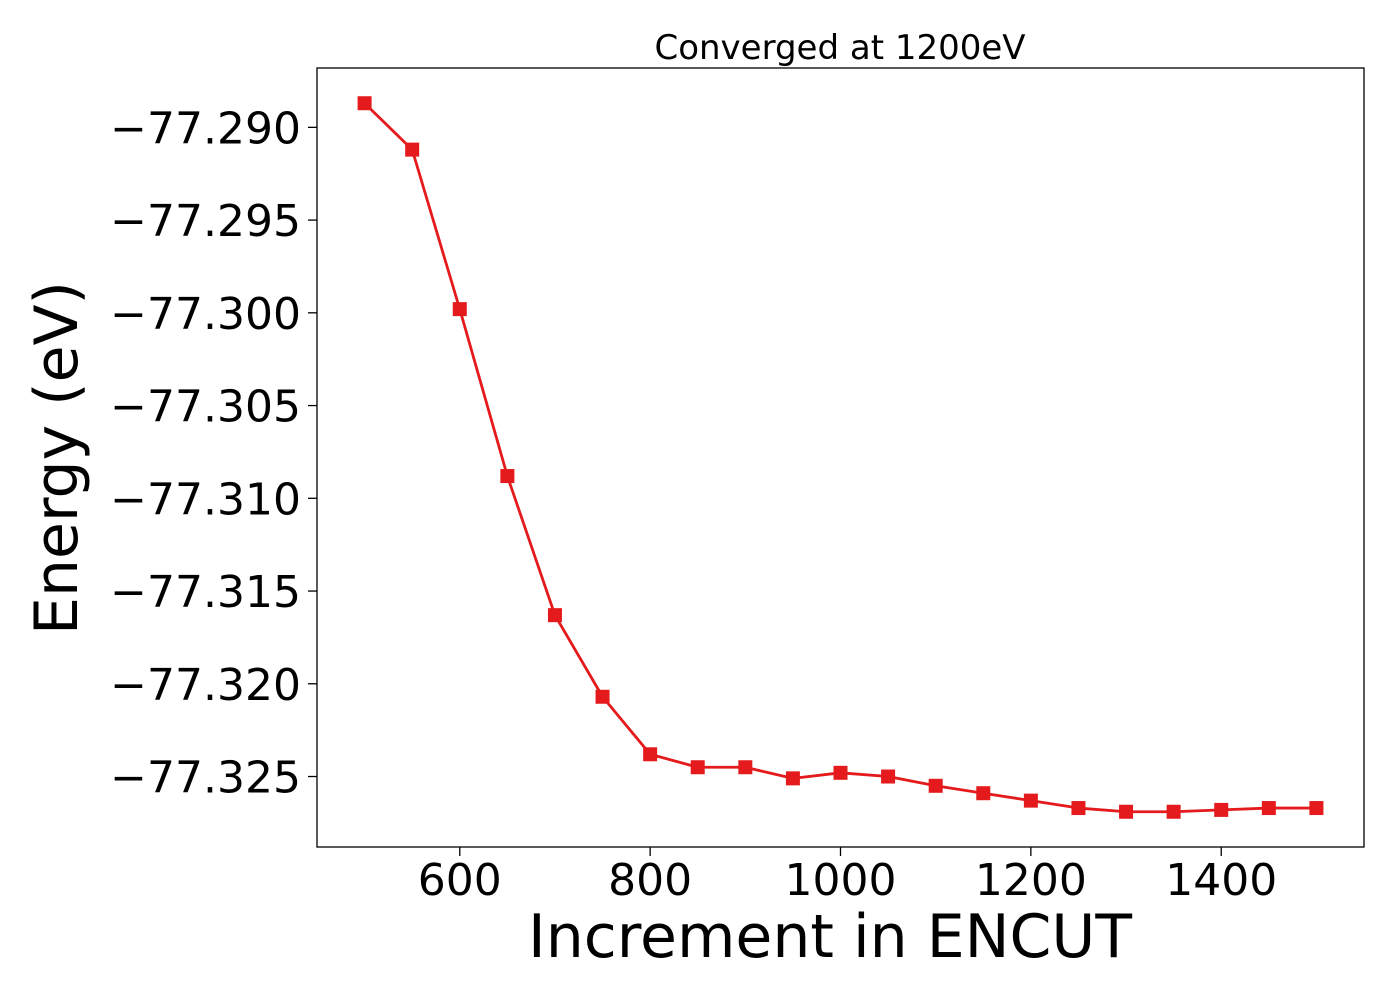  What do you see at coordinates (1221, 880) in the screenshot?
I see `x-tick-label: 1400` at bounding box center [1221, 880].